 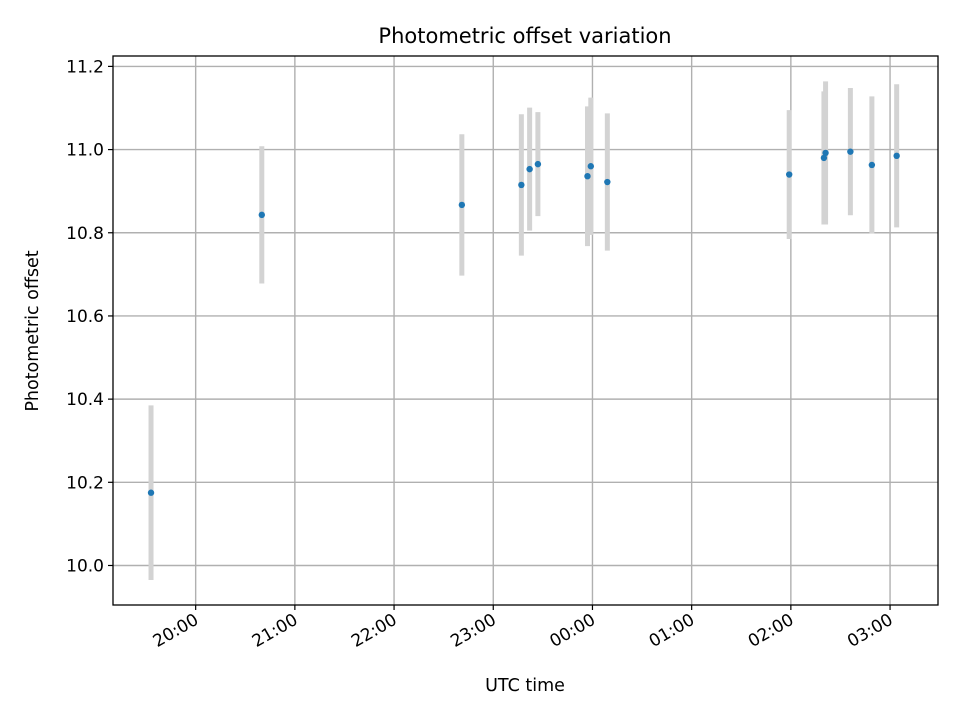 I want to click on y-tick-label: 10.6, so click(x=85, y=317).